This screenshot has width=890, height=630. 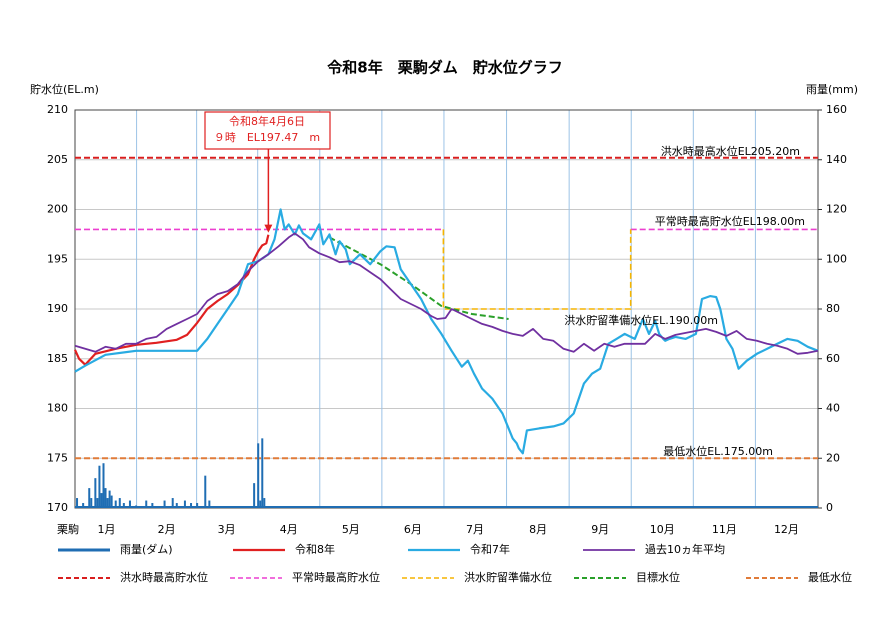 What do you see at coordinates (146, 549) in the screenshot?
I see `legend-label: 雨量(ダム)` at bounding box center [146, 549].